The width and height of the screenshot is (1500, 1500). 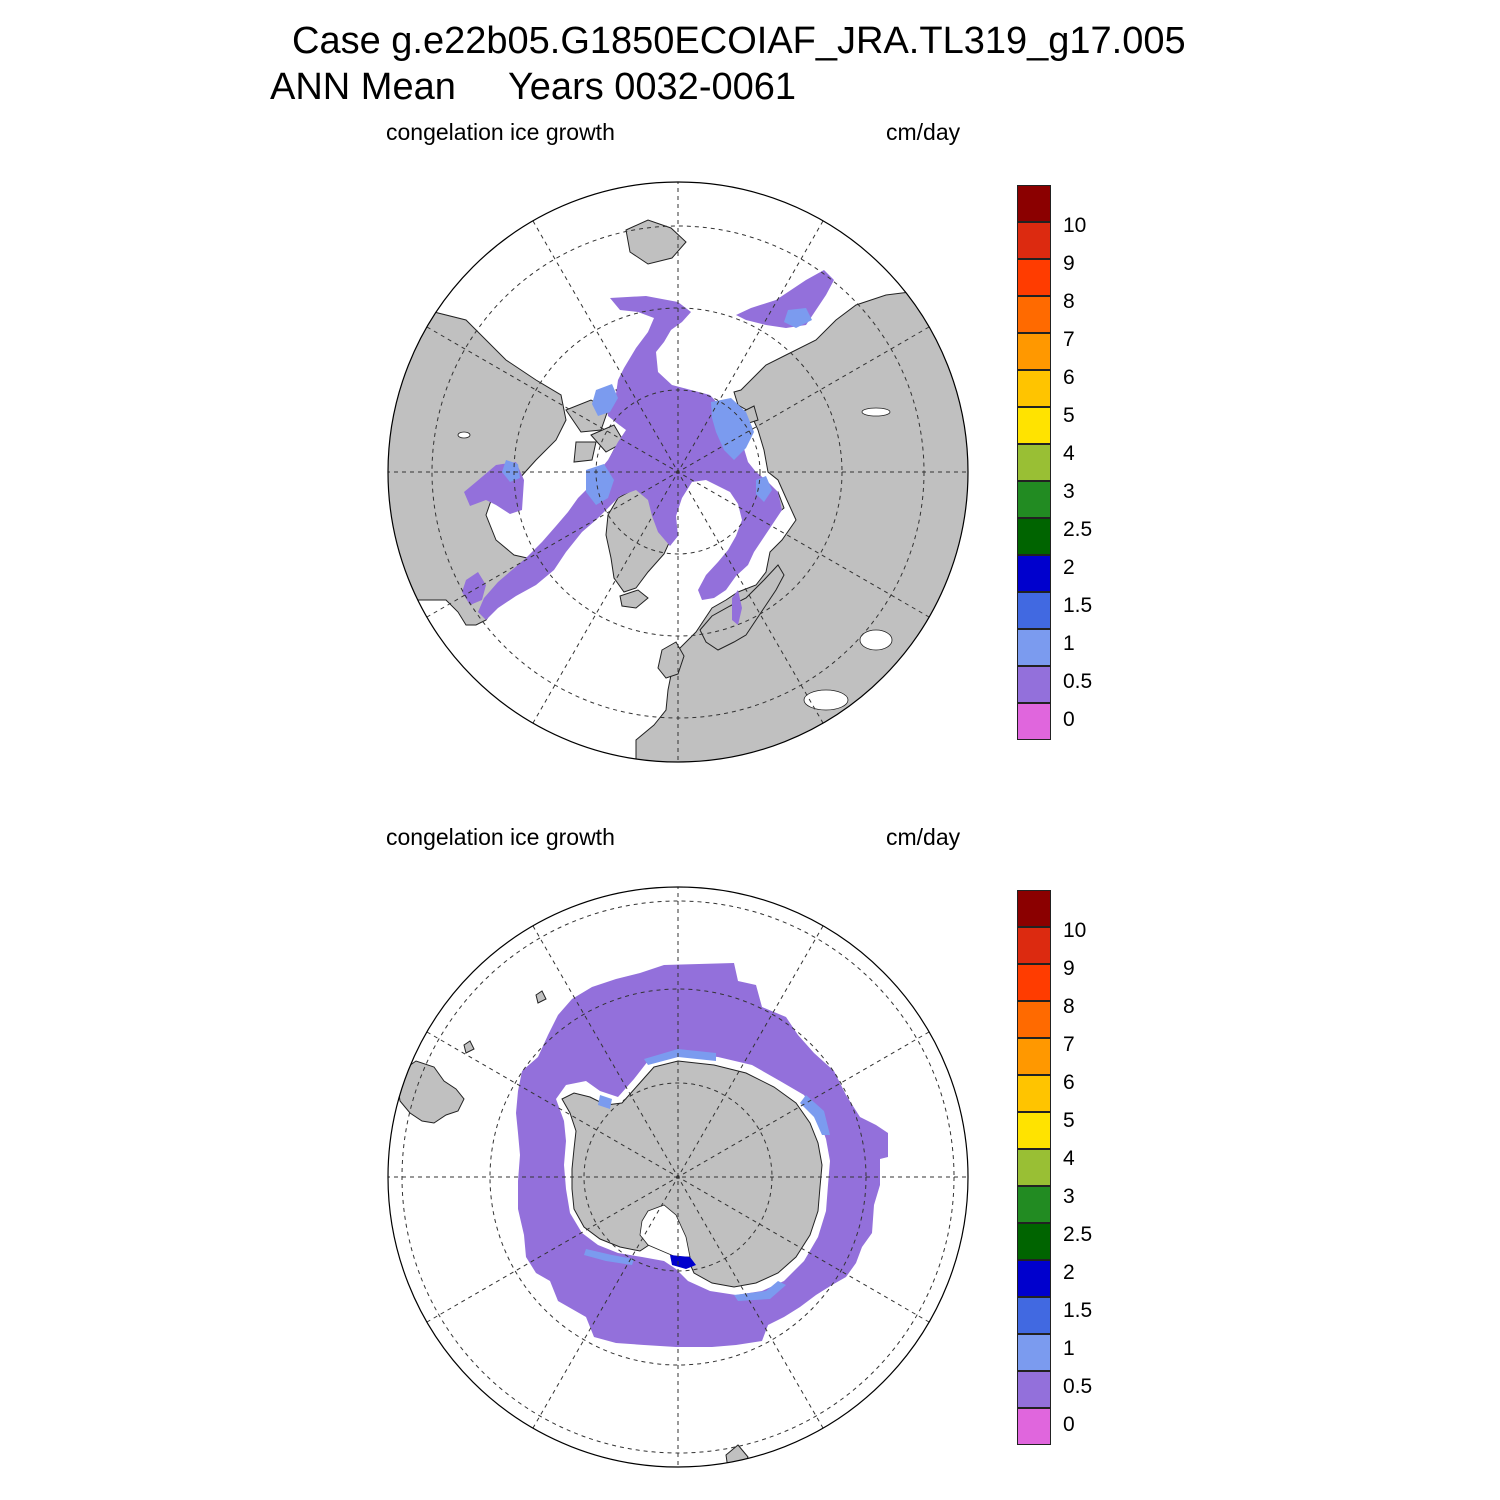 I want to click on lakes, so click(x=675, y=559).